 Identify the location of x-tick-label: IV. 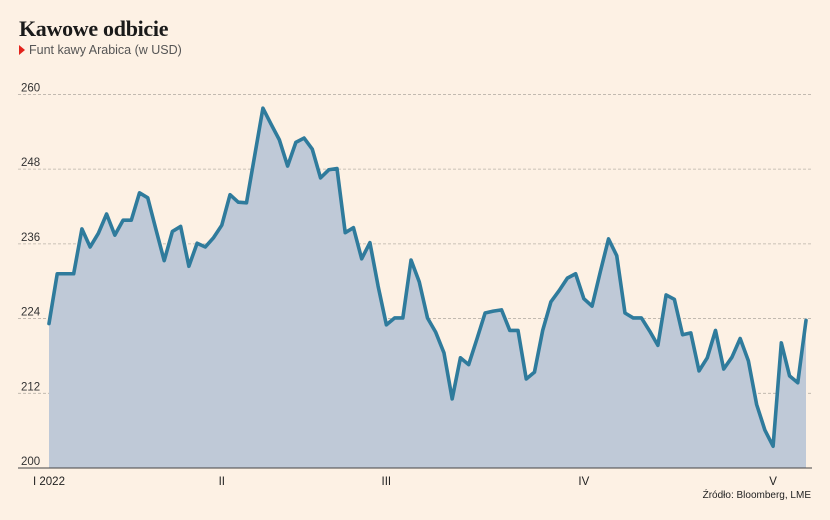
(583, 482).